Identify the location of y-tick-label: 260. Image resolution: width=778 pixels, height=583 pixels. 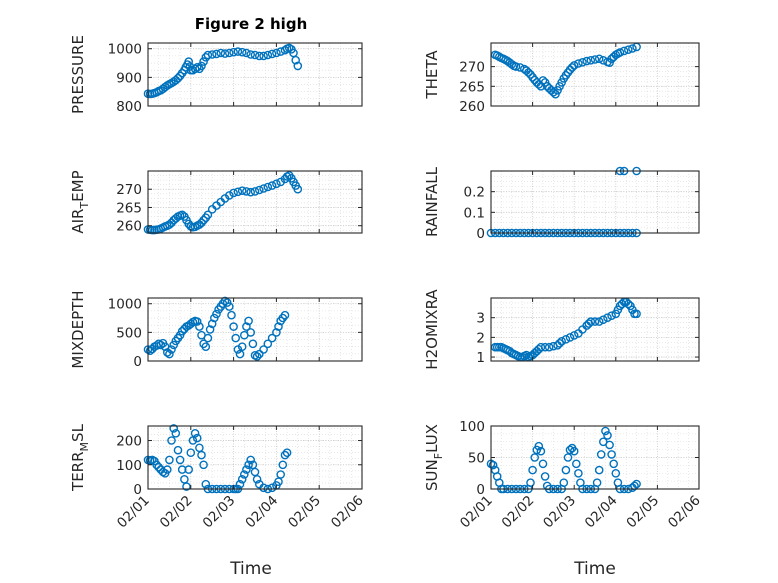
(472, 107).